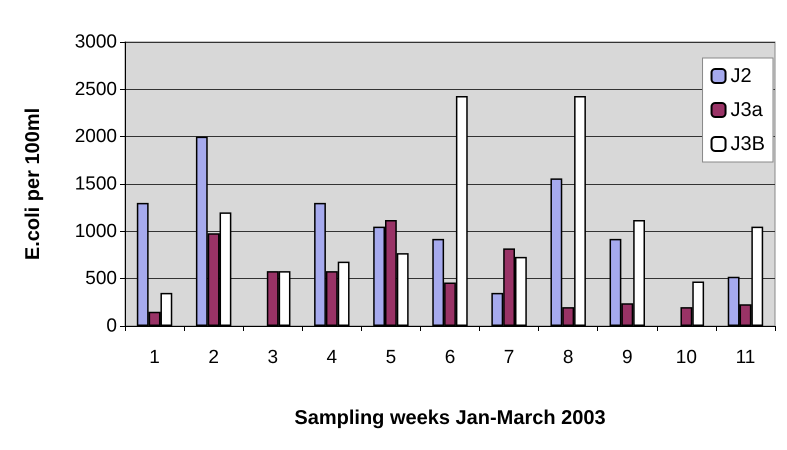 The width and height of the screenshot is (787, 450). Describe the element at coordinates (568, 357) in the screenshot. I see `x-tick-label: 8` at that location.